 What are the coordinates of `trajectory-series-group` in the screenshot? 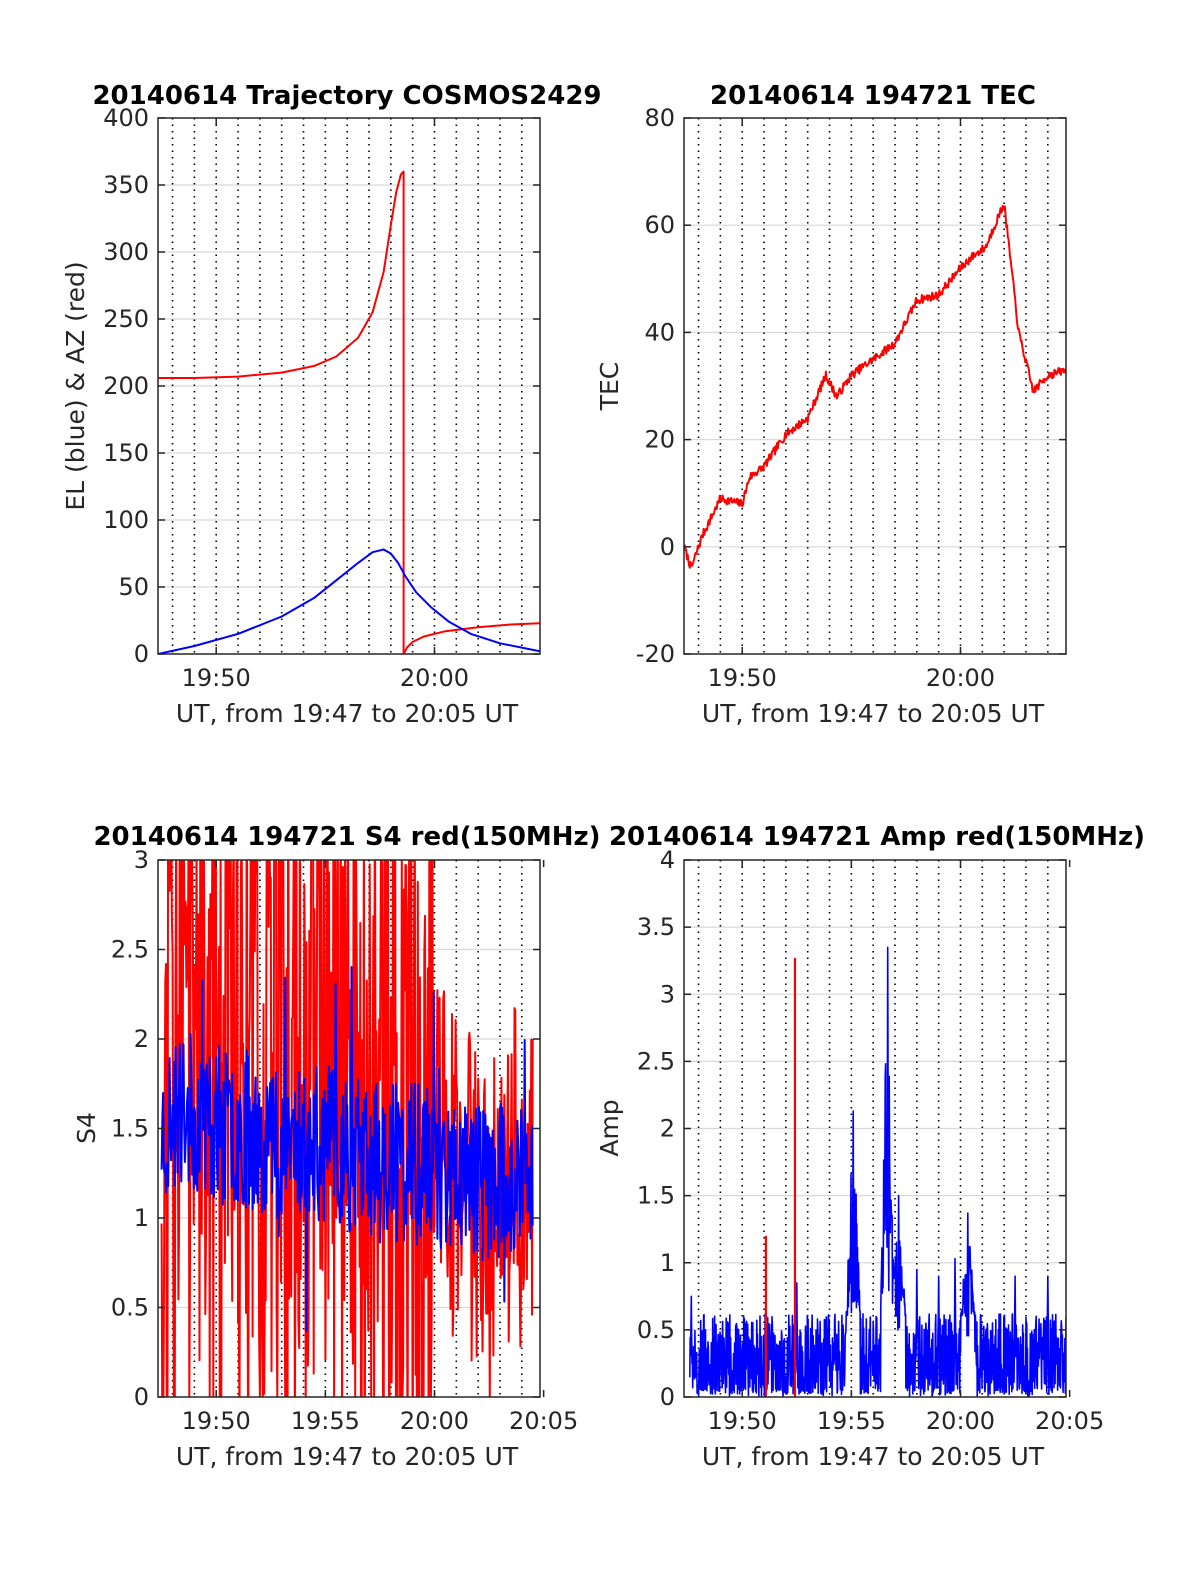 It's located at (349, 412).